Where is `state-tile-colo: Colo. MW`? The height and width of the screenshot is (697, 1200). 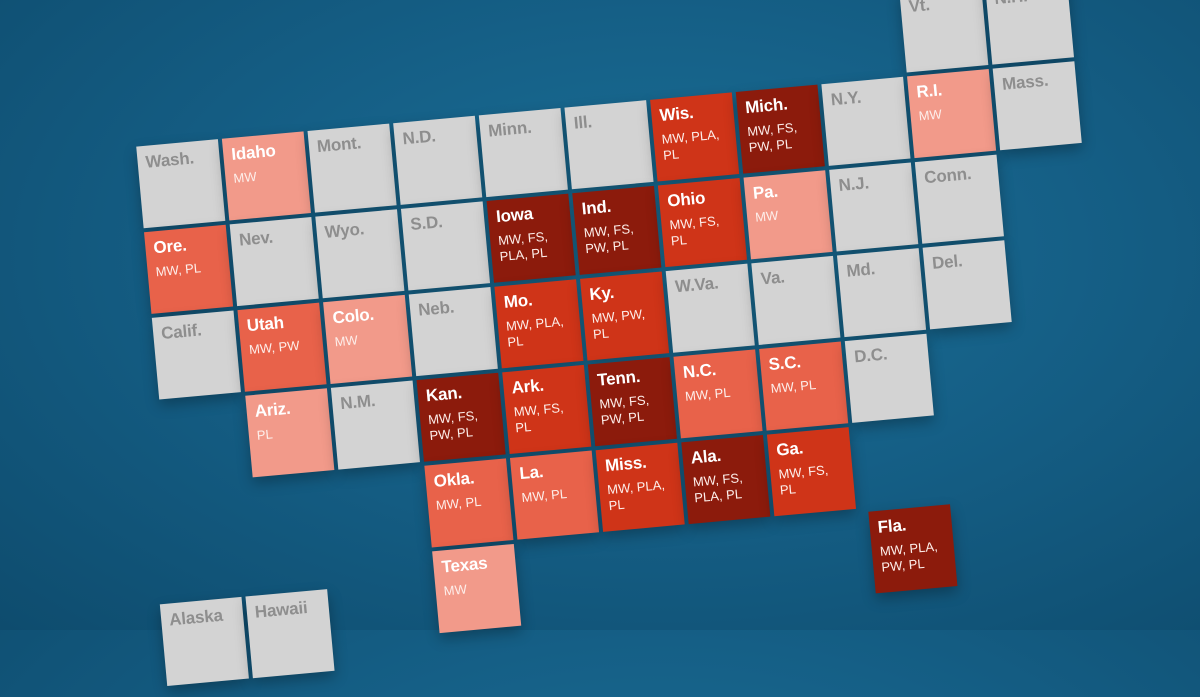 state-tile-colo: Colo. MW is located at coordinates (368, 339).